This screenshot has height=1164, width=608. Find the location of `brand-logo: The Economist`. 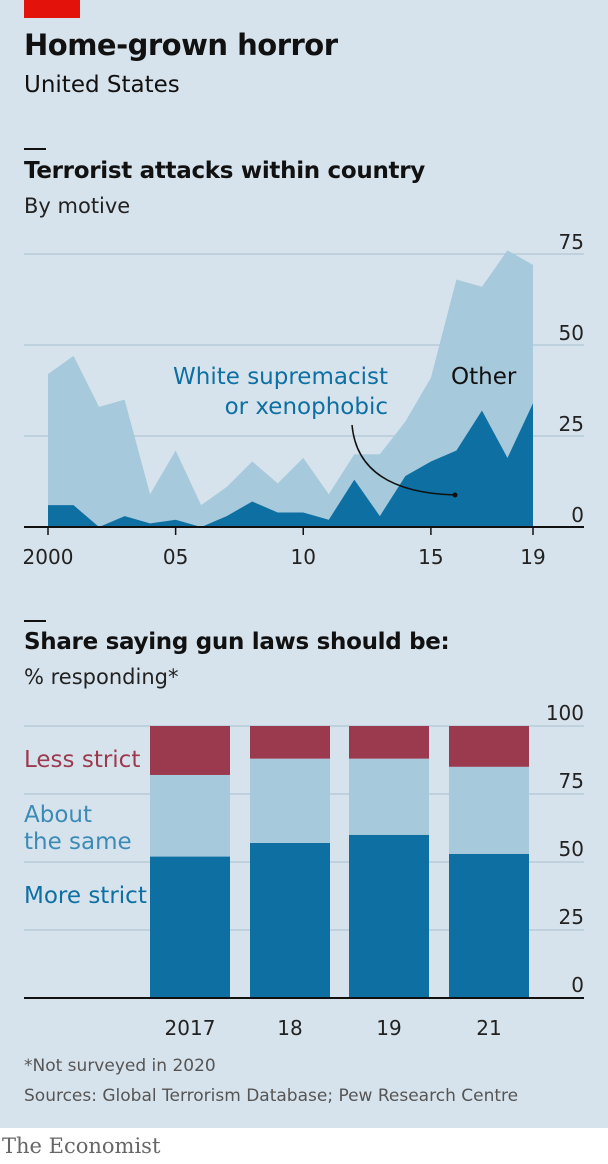

brand-logo: The Economist is located at coordinates (81, 1146).